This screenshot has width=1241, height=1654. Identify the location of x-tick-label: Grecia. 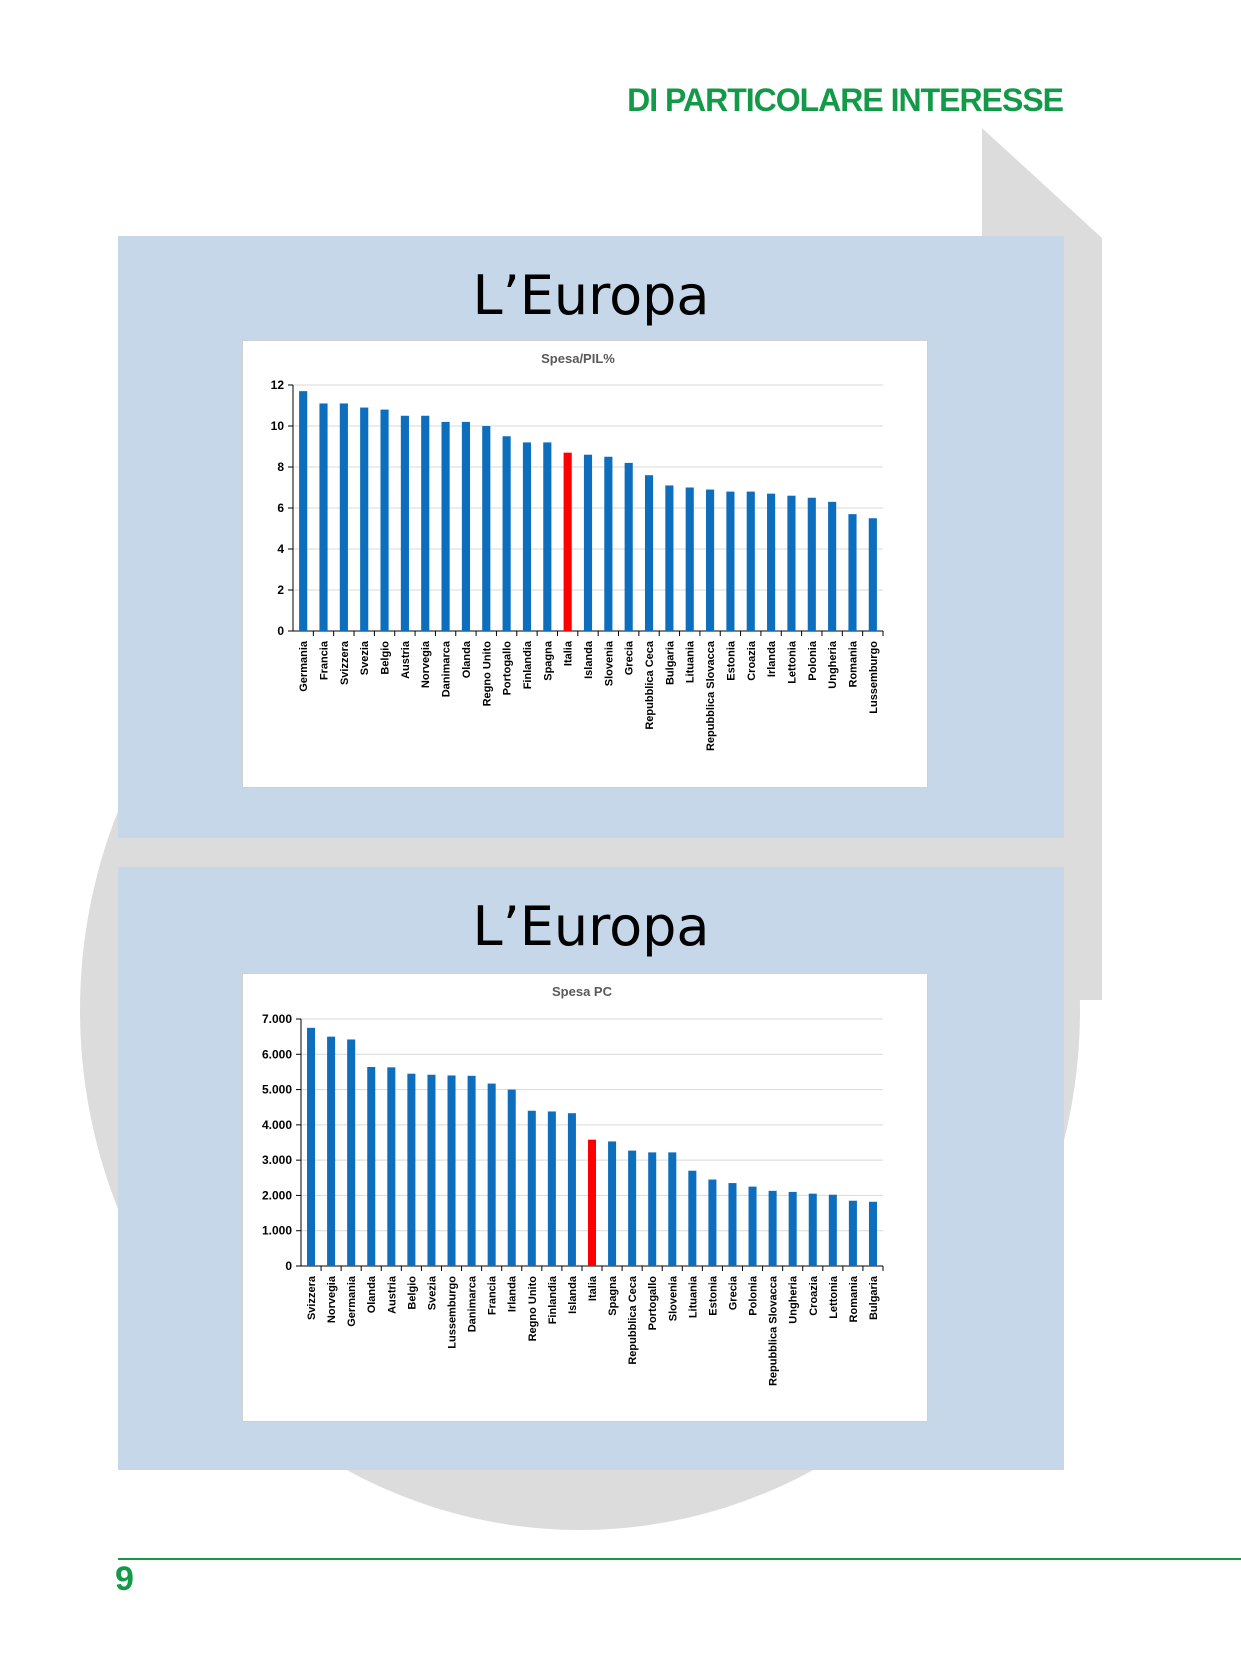
(630, 657).